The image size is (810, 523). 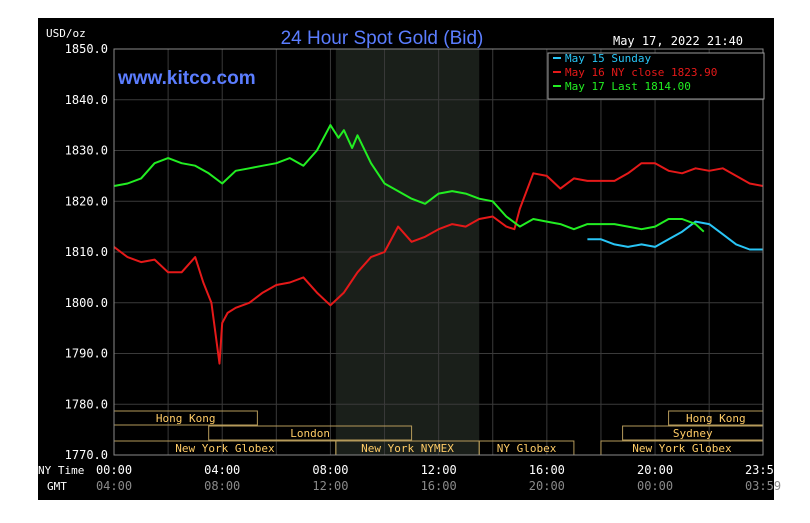 What do you see at coordinates (86, 151) in the screenshot?
I see `y-tick-label: 1830.0` at bounding box center [86, 151].